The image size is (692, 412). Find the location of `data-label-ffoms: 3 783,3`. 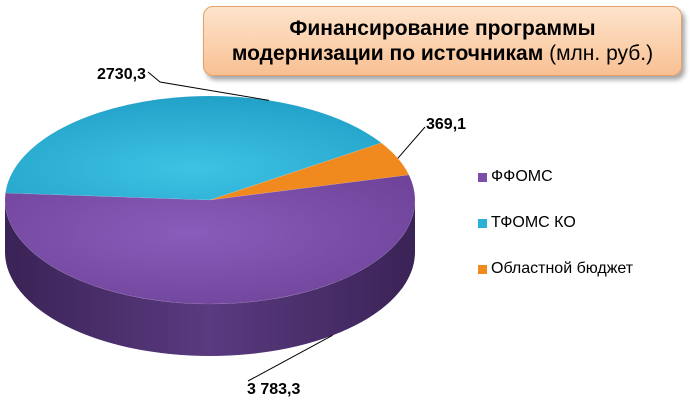

data-label-ffoms: 3 783,3 is located at coordinates (274, 389).